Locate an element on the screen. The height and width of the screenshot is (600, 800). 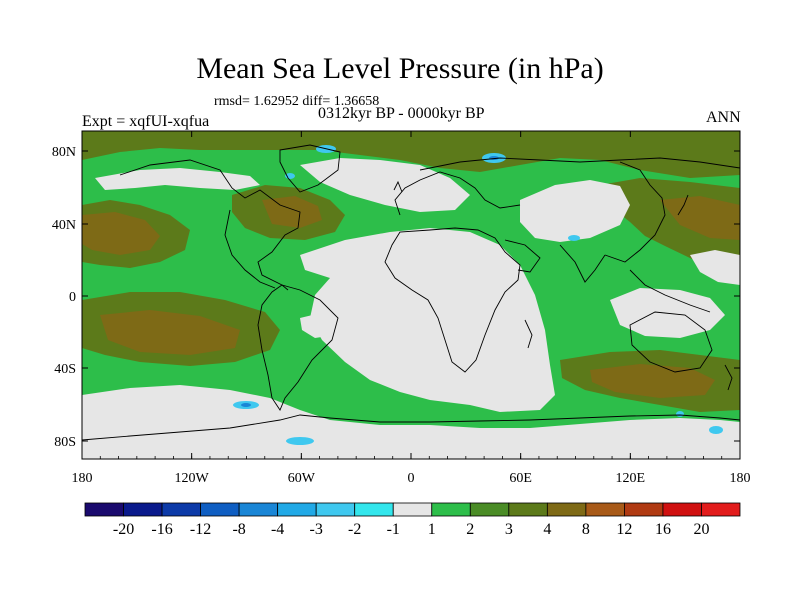
lon-label: 0 is located at coordinates (411, 478).